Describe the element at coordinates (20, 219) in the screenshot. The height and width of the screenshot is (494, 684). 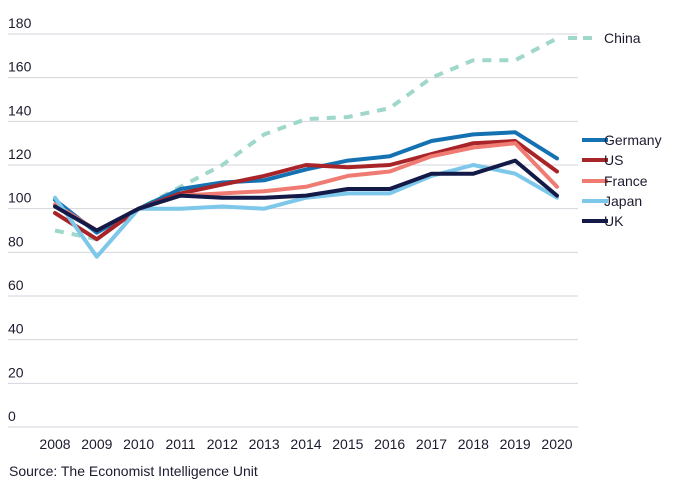
I see `y-axis-ticks: 0 20 40 60 80 100 120 140 160 180` at that location.